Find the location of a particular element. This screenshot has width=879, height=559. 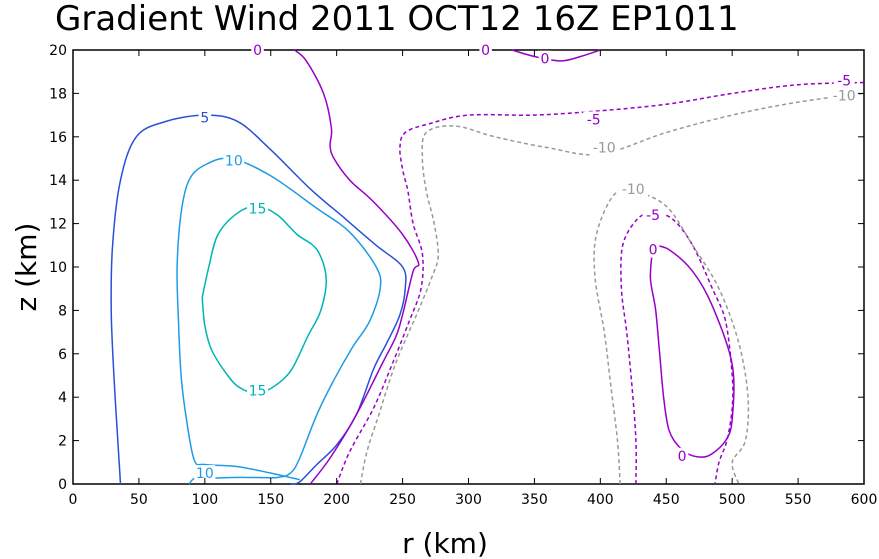

y-tick-label: 8 is located at coordinates (62, 311).